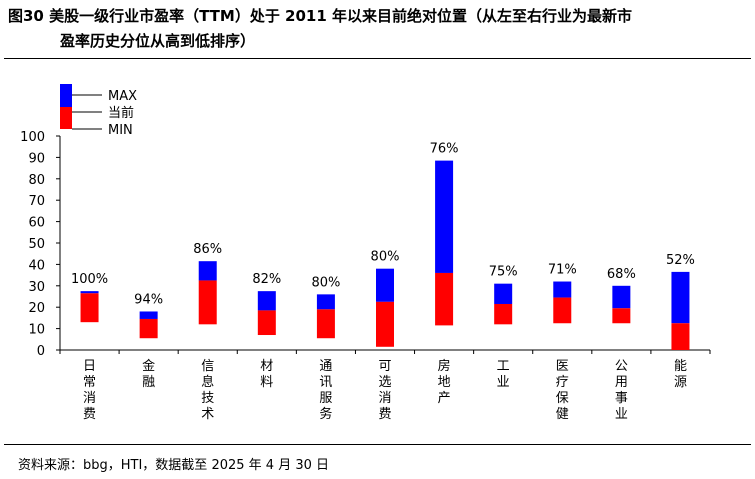  Describe the element at coordinates (444, 366) in the screenshot. I see `category-label-char: 房` at that location.